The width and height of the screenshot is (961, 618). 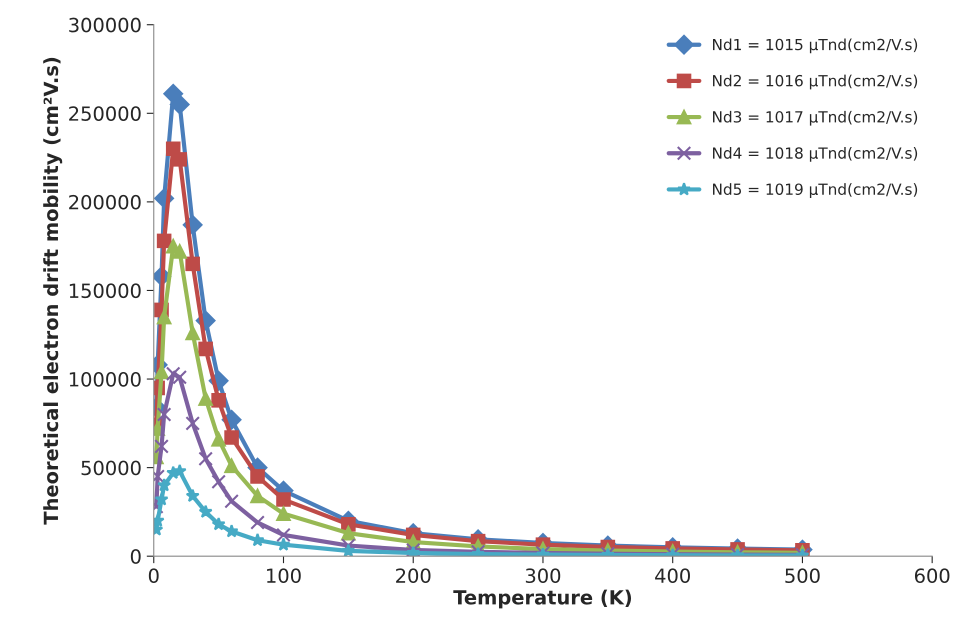 What do you see at coordinates (815, 190) in the screenshot?
I see `legend-label: Nd5 = 1019 µTnd(cm2/V.s)` at bounding box center [815, 190].